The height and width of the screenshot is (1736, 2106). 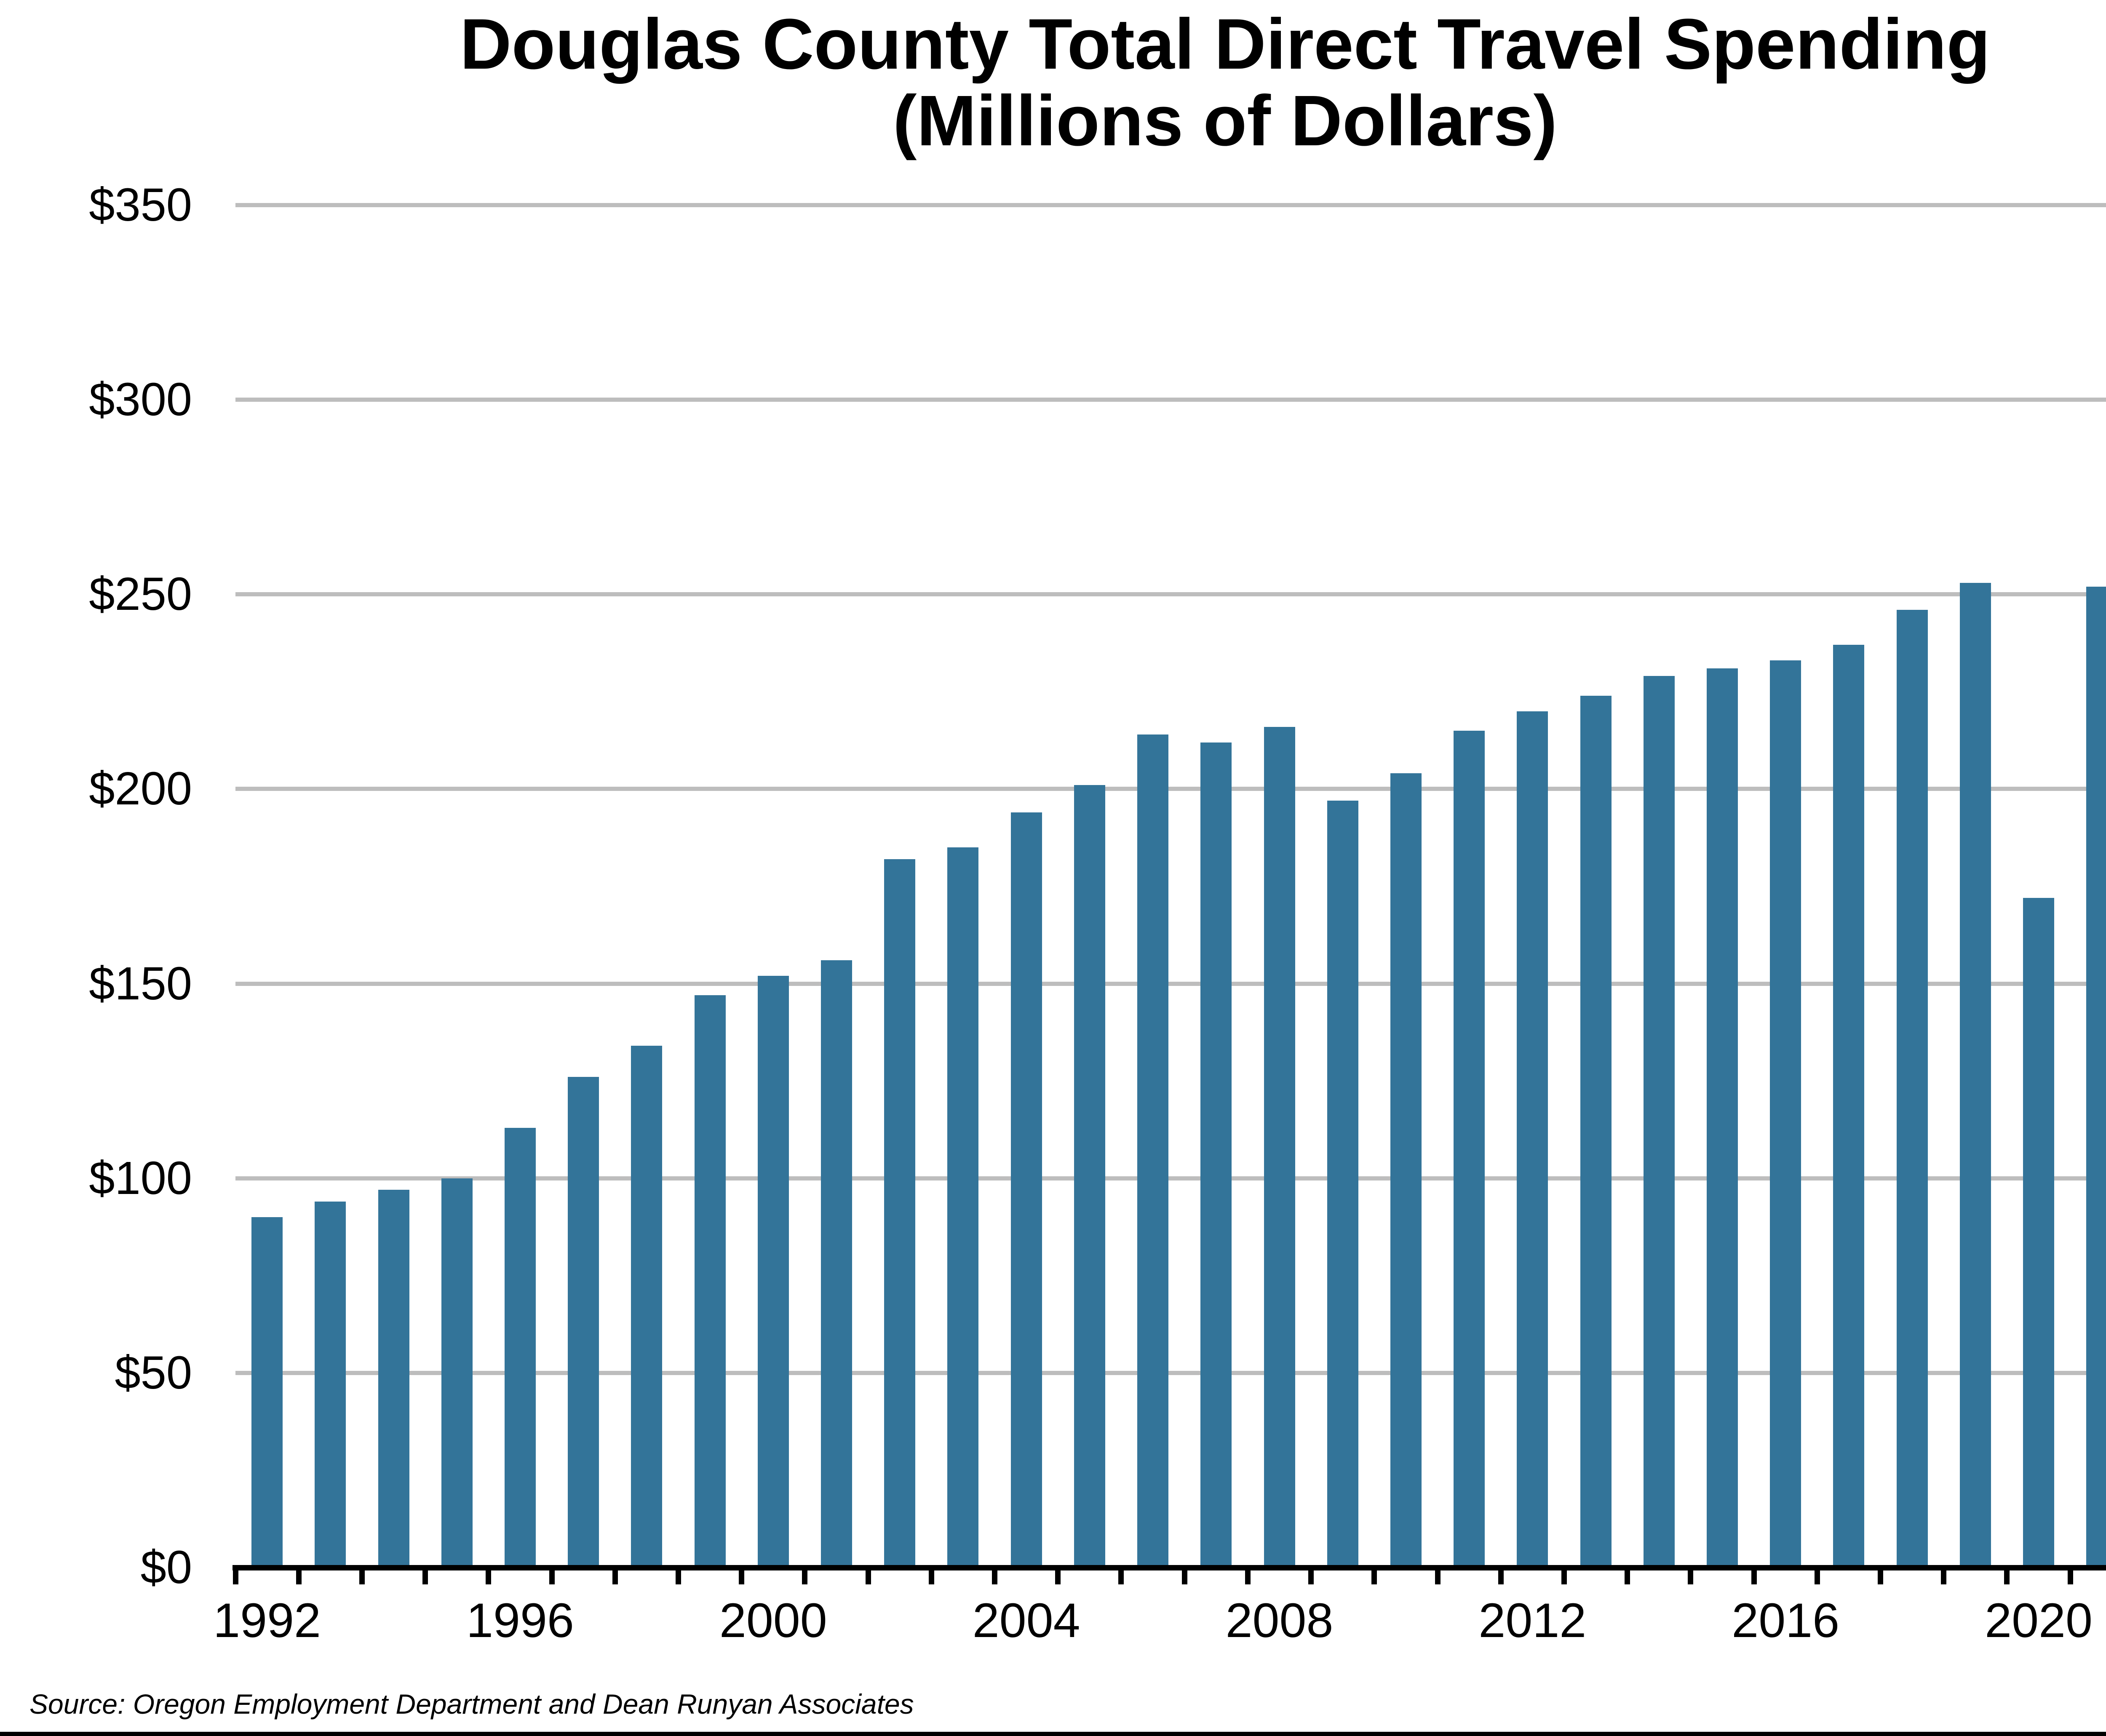 I want to click on bar-2015, so click(x=1722, y=1116).